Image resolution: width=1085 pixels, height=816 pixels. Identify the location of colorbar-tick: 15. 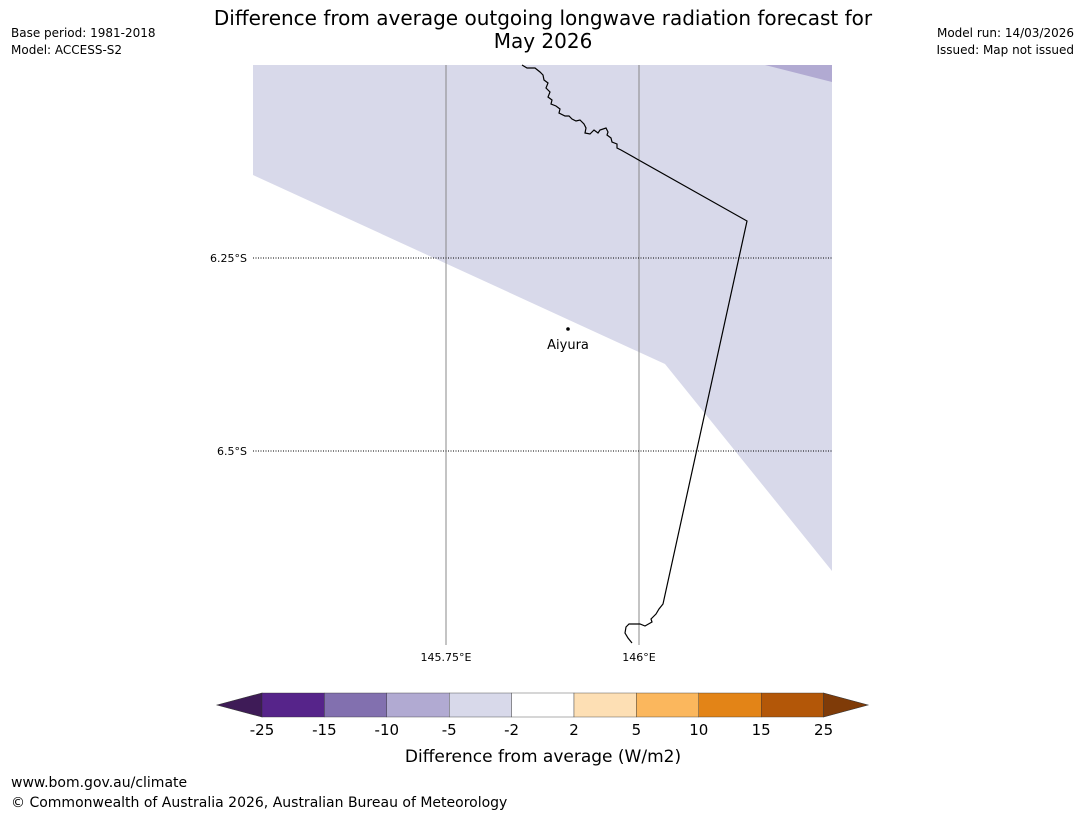
(761, 730).